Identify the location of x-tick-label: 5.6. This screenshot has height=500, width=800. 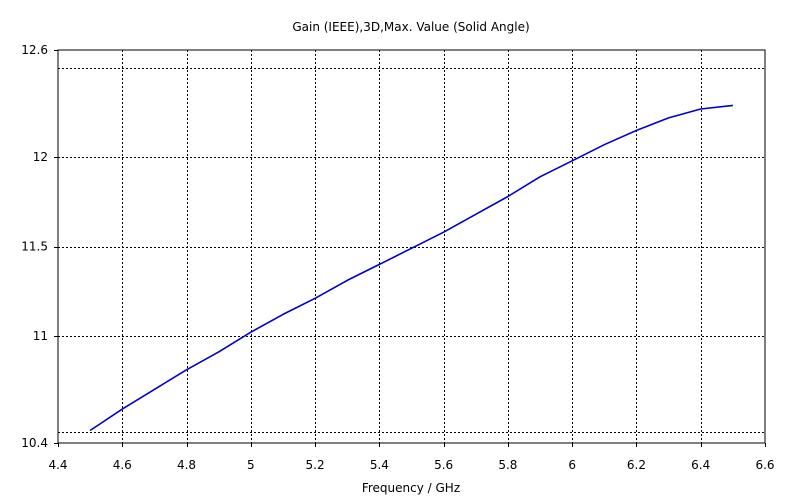
(443, 465).